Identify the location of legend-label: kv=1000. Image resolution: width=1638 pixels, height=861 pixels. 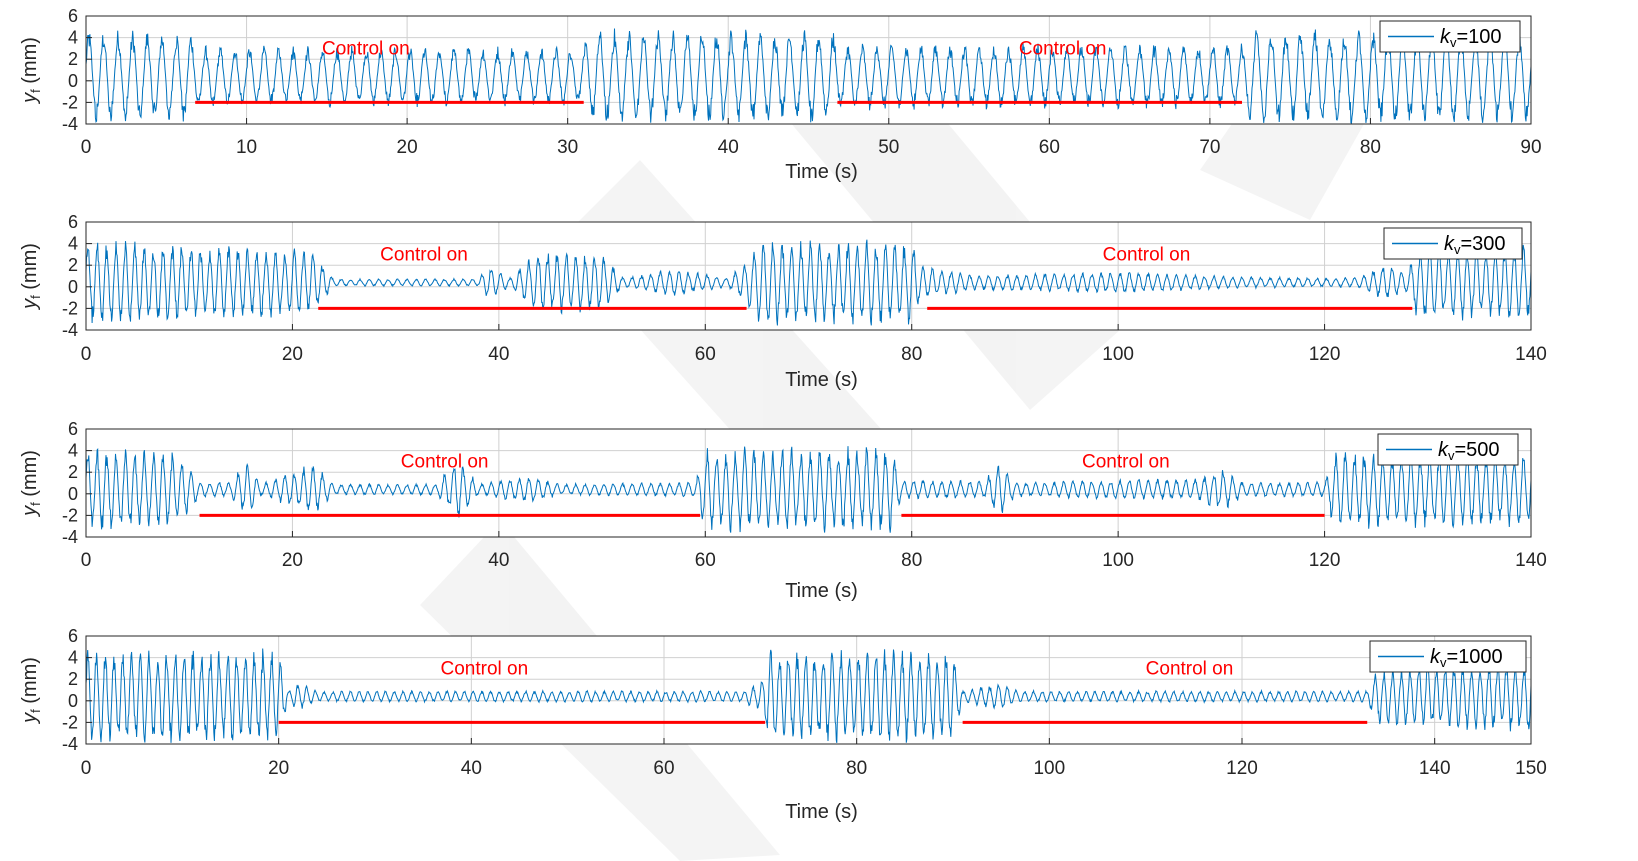
(1466, 658).